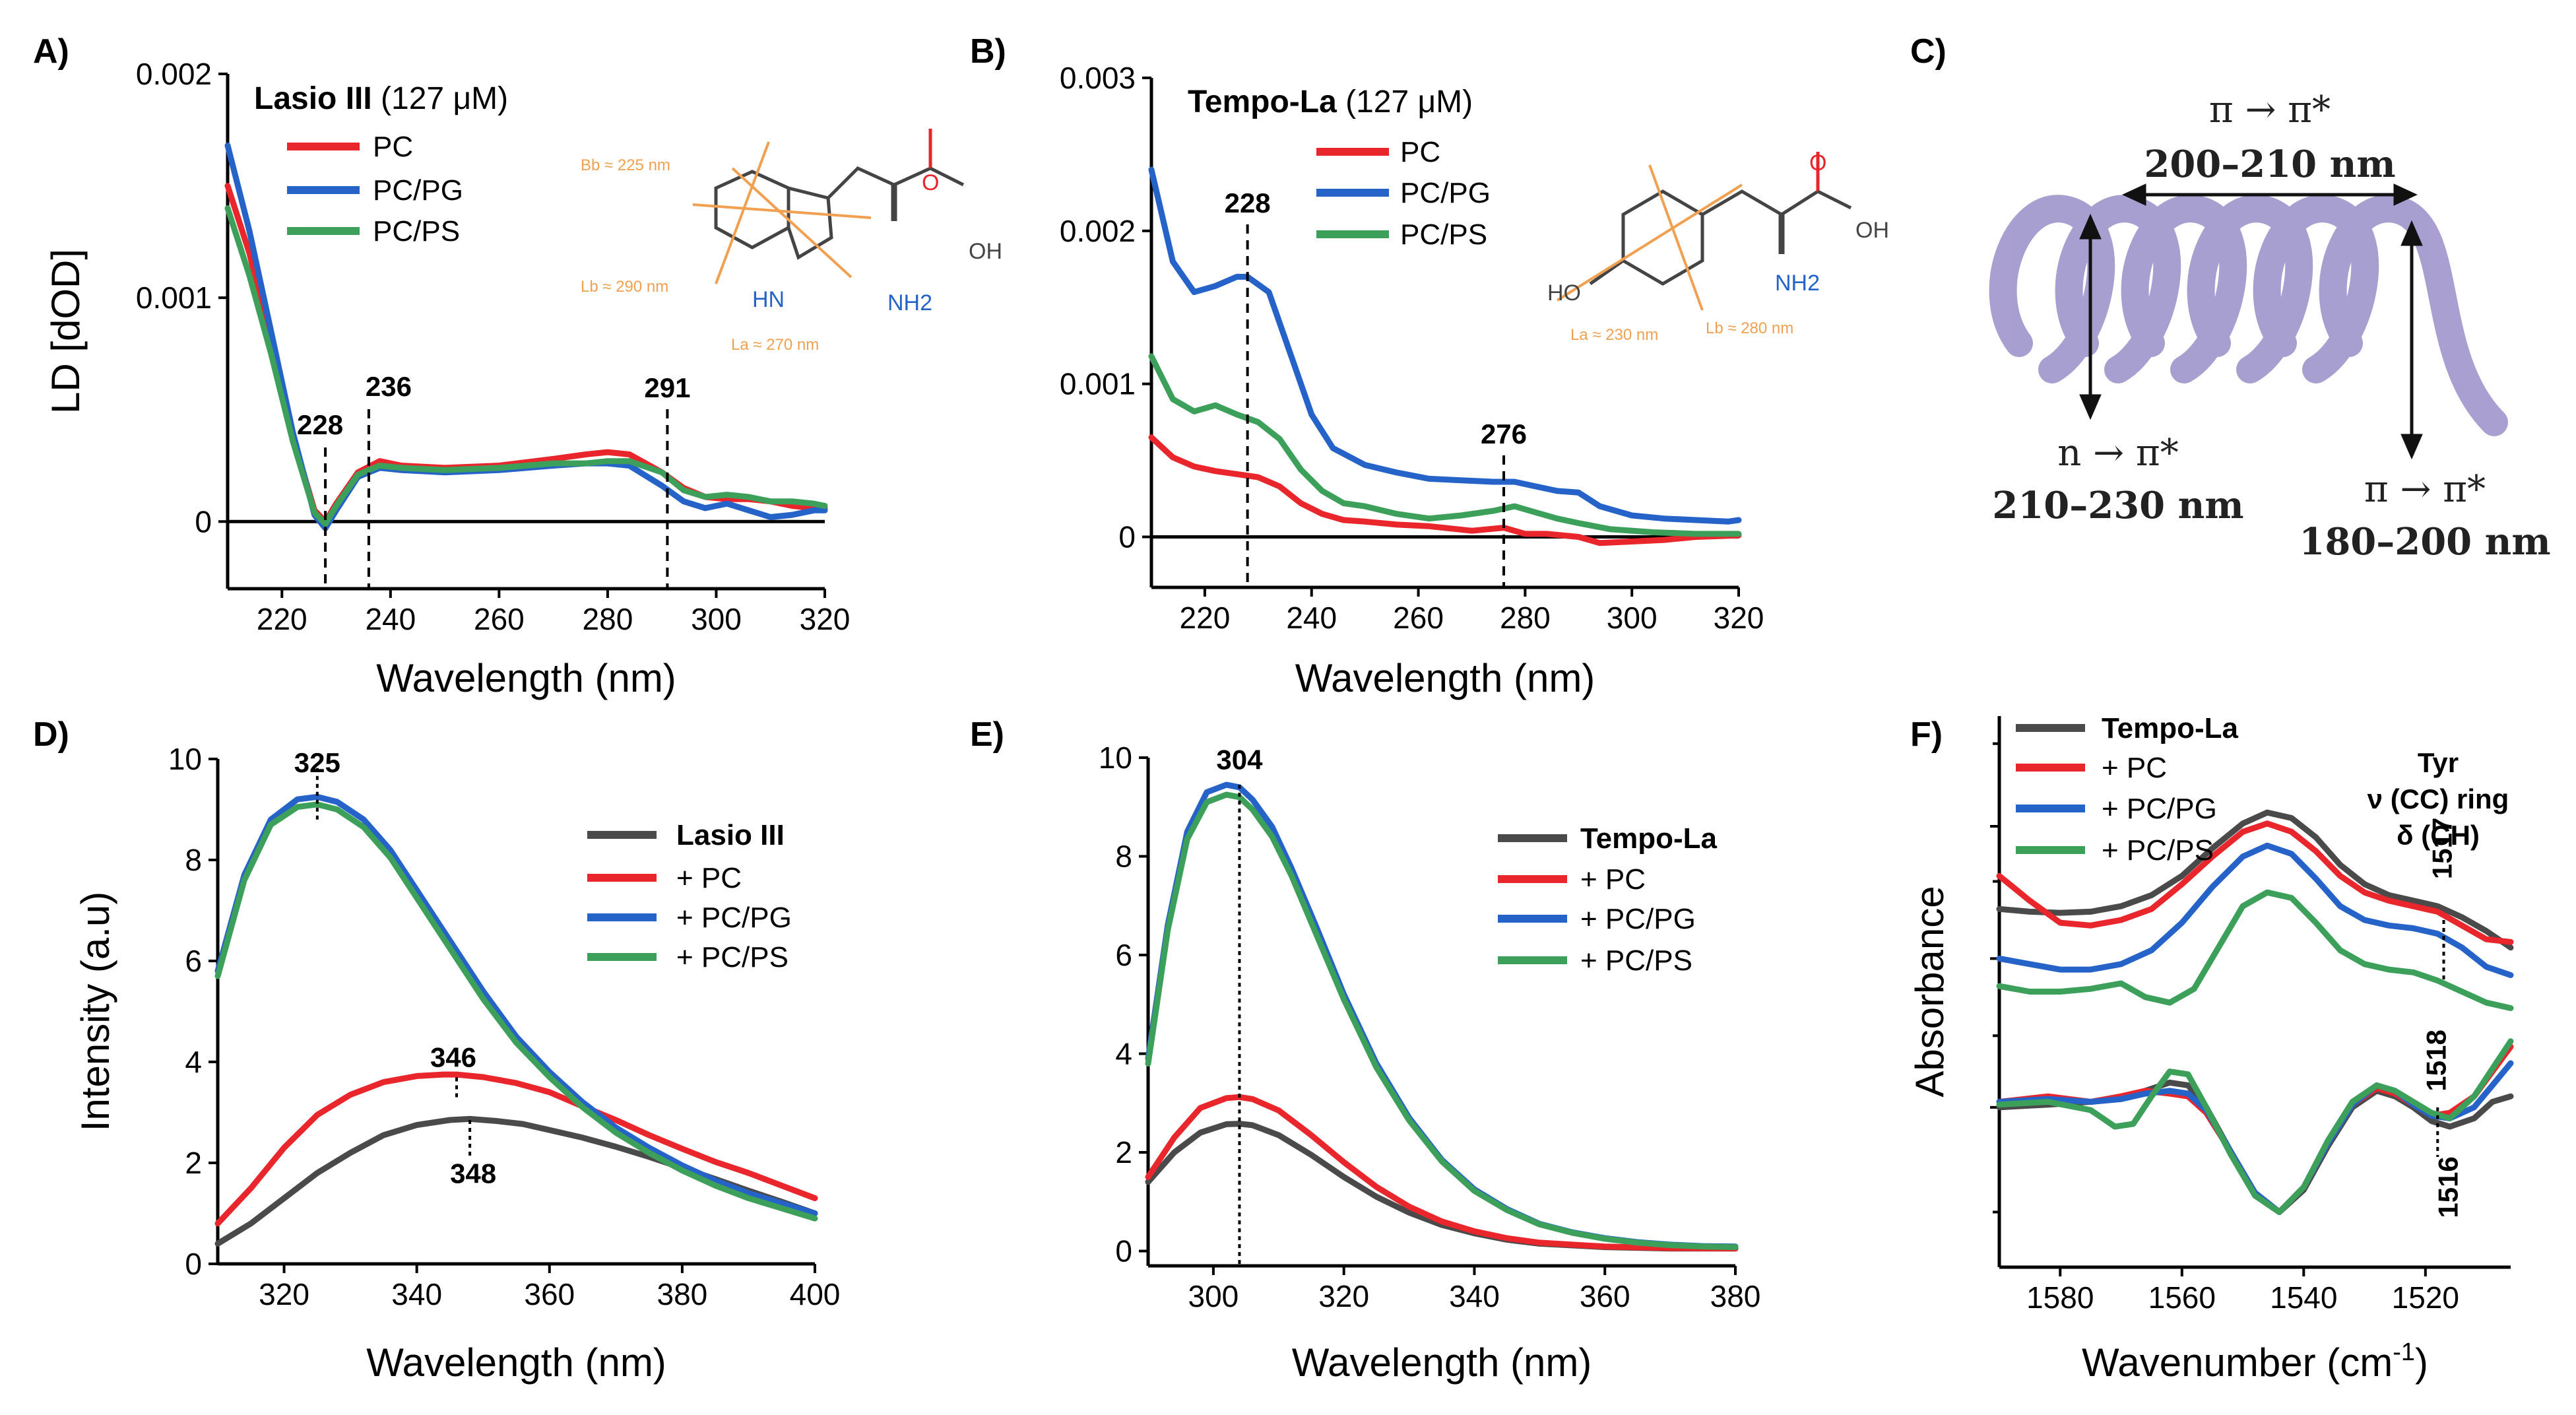 The image size is (2576, 1415). I want to click on panel-f-peak-label-1516: 1516, so click(2448, 1187).